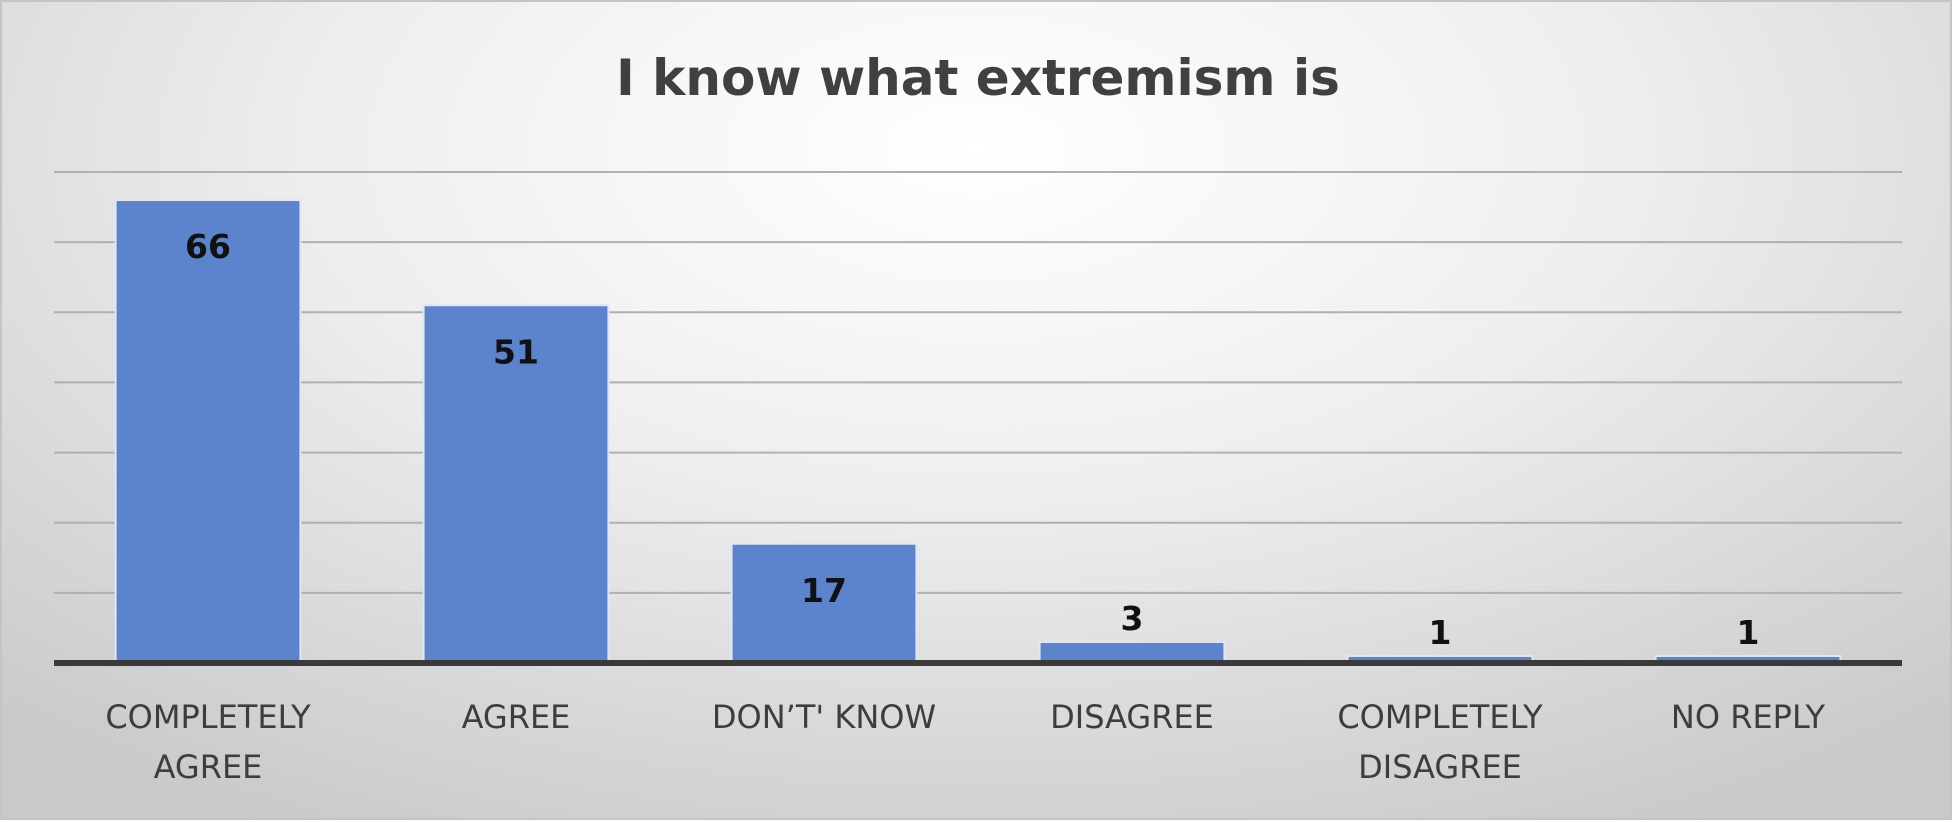 Image resolution: width=1952 pixels, height=822 pixels. I want to click on category-label: NO REPLY, so click(1748, 717).